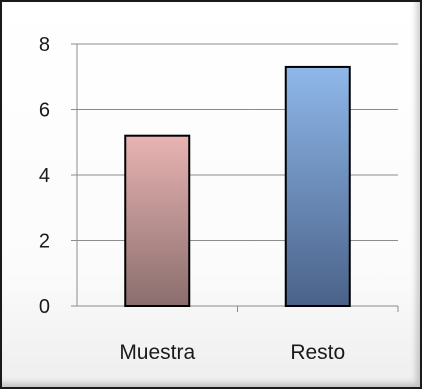 Image resolution: width=422 pixels, height=391 pixels. I want to click on x-tick-label: Muestra, so click(157, 352).